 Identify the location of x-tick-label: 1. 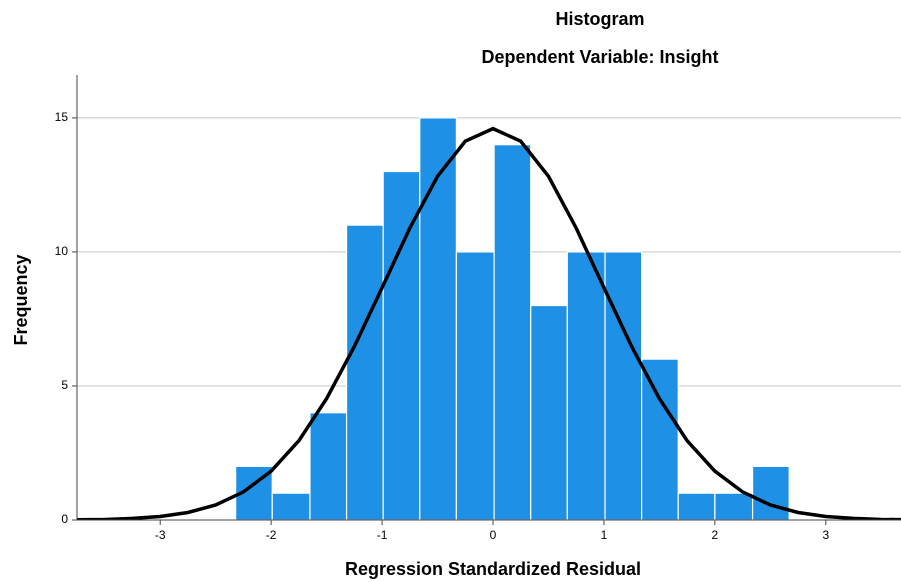
(604, 535).